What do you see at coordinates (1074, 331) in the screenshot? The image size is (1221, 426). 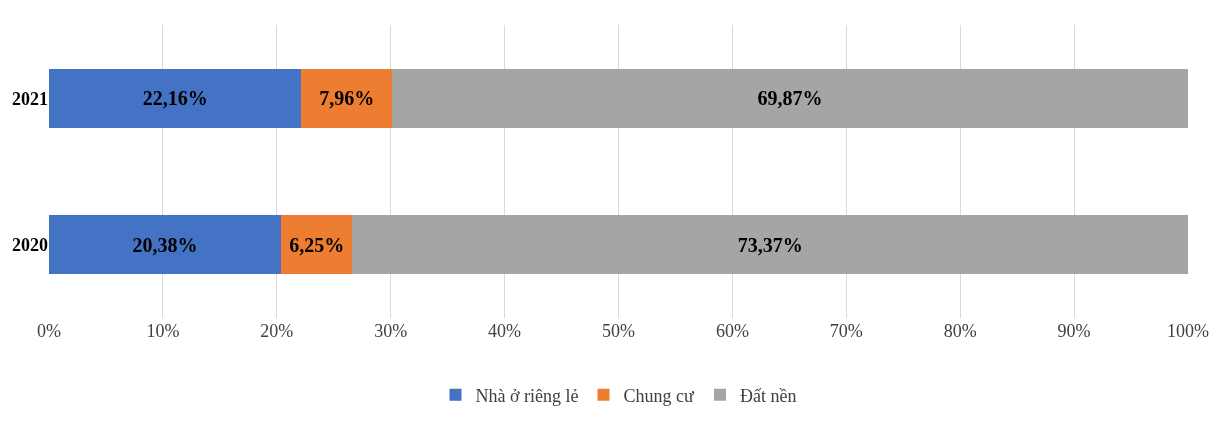 I see `x-tick-label: 90%` at bounding box center [1074, 331].